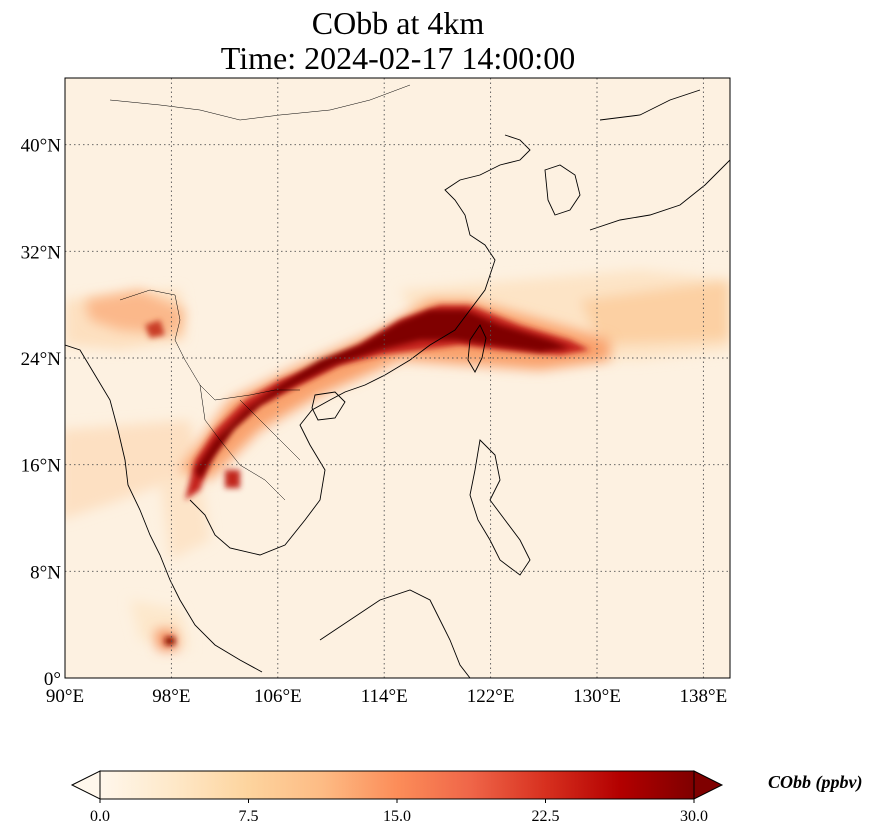 The image size is (887, 836). What do you see at coordinates (41, 359) in the screenshot?
I see `lat-tick-label: 24°N` at bounding box center [41, 359].